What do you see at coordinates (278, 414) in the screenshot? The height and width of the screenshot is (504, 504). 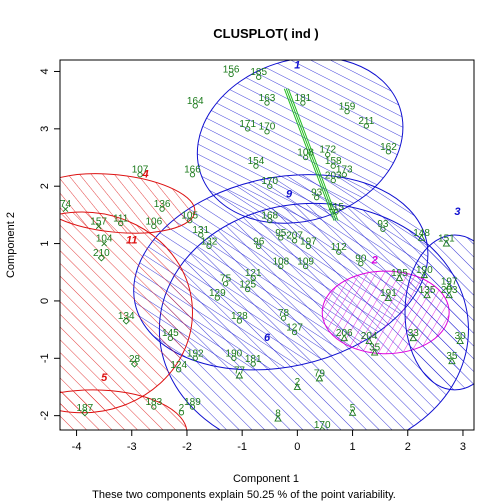 I see `point-label: 8` at bounding box center [278, 414].